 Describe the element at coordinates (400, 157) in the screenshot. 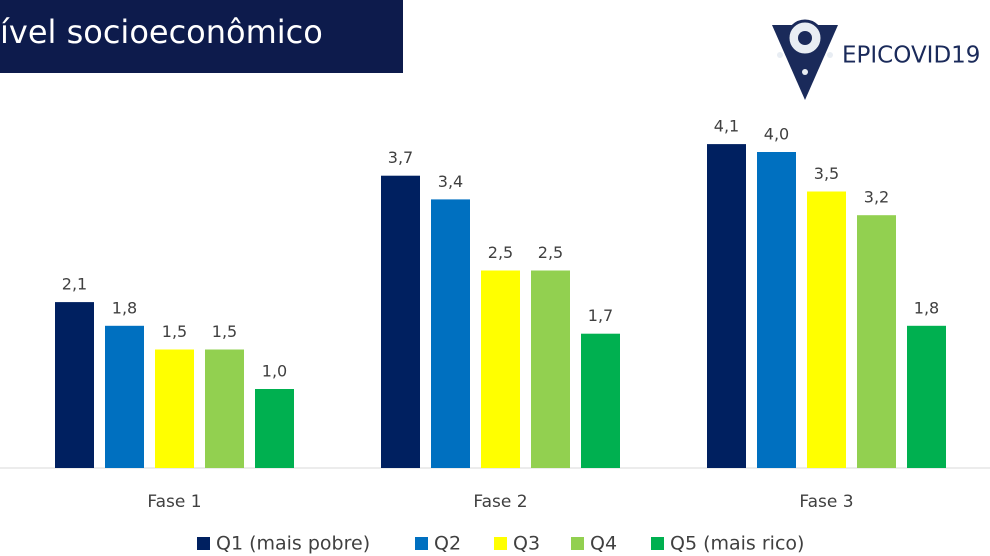

I see `data-label: 3,7` at that location.